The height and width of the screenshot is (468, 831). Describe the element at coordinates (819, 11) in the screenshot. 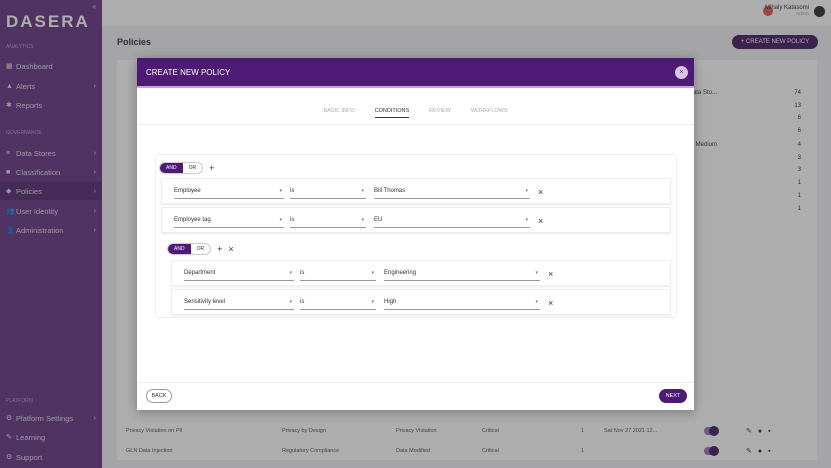

I see `avatar` at that location.